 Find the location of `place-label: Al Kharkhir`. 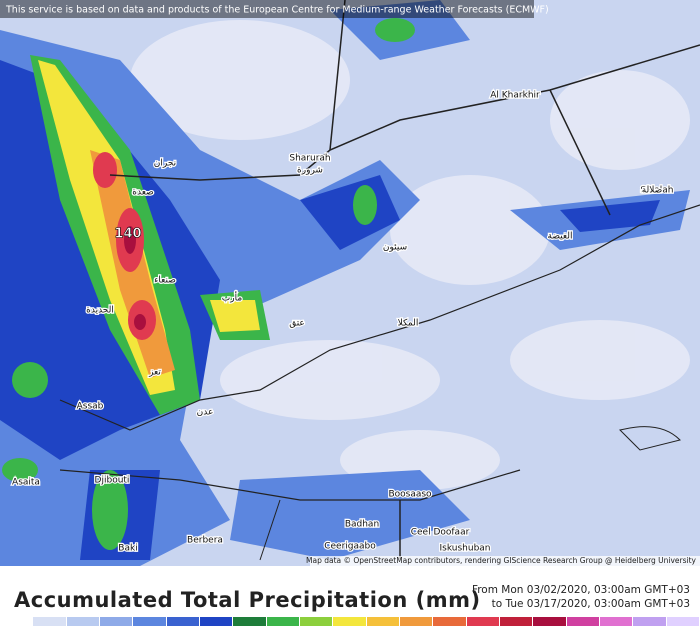

place-label: Al Kharkhir is located at coordinates (515, 96).